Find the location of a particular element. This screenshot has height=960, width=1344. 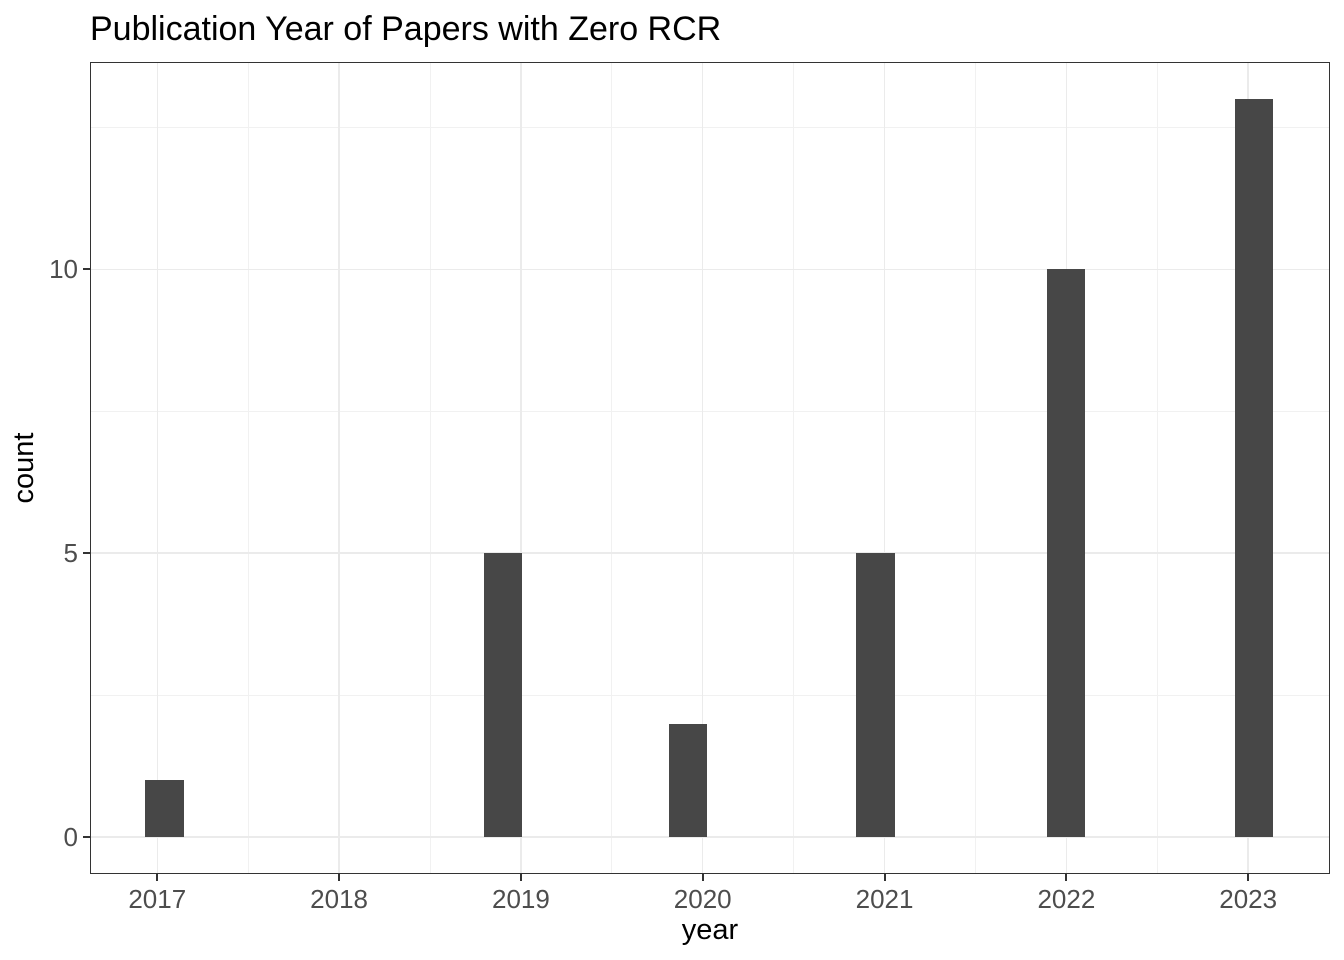

x-tick-label-2019: 2019 is located at coordinates (520, 899).